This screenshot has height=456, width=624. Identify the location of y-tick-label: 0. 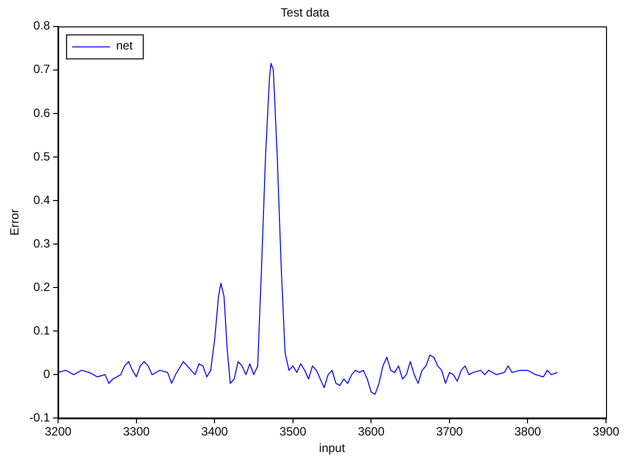
(46, 373).